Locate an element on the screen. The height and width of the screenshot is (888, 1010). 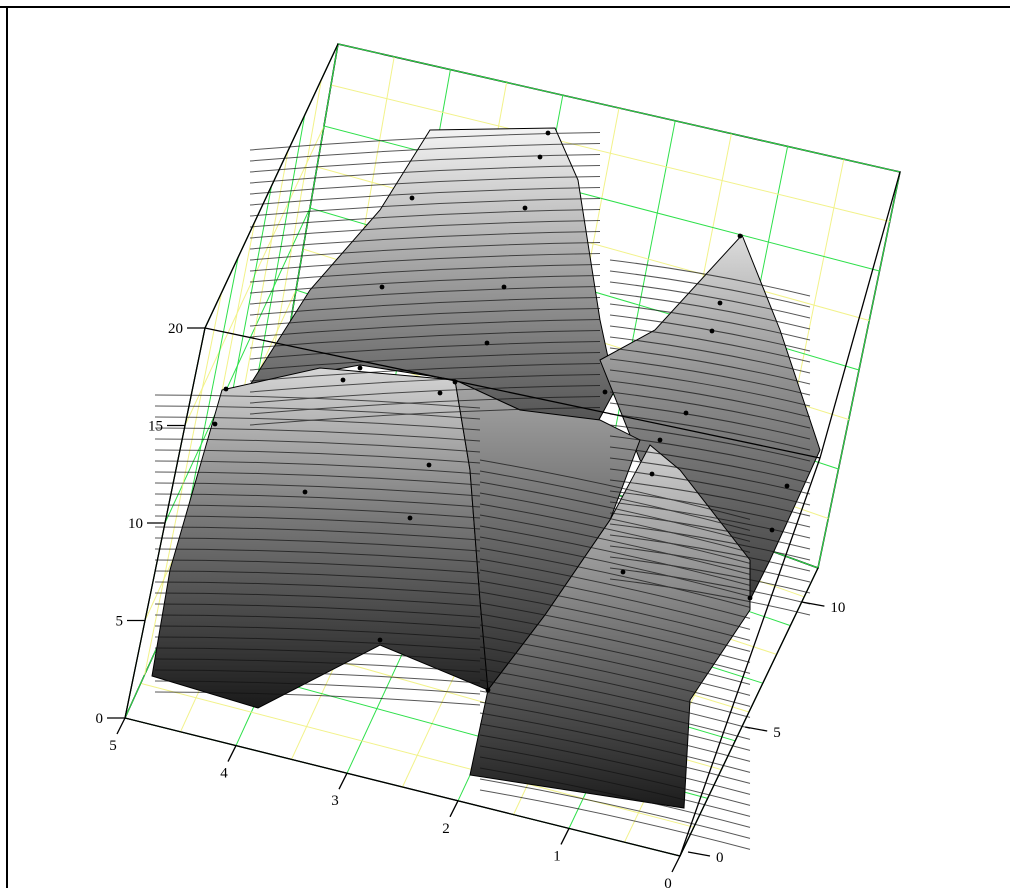
x-tick-label: 1 is located at coordinates (557, 856).